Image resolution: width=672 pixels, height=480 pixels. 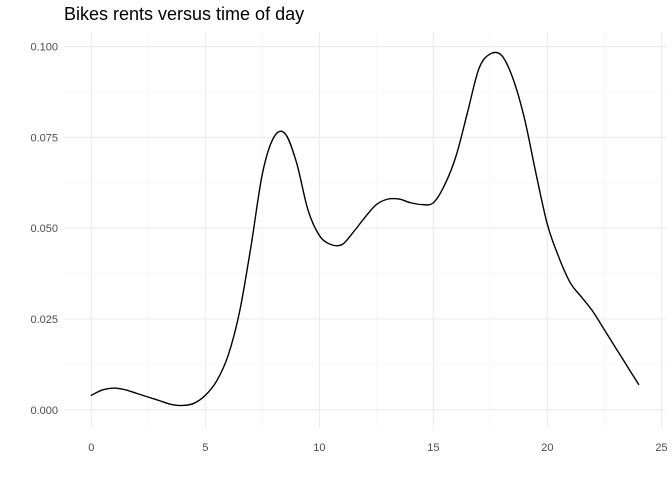 I want to click on y-tick-label: 0.075, so click(x=44, y=138).